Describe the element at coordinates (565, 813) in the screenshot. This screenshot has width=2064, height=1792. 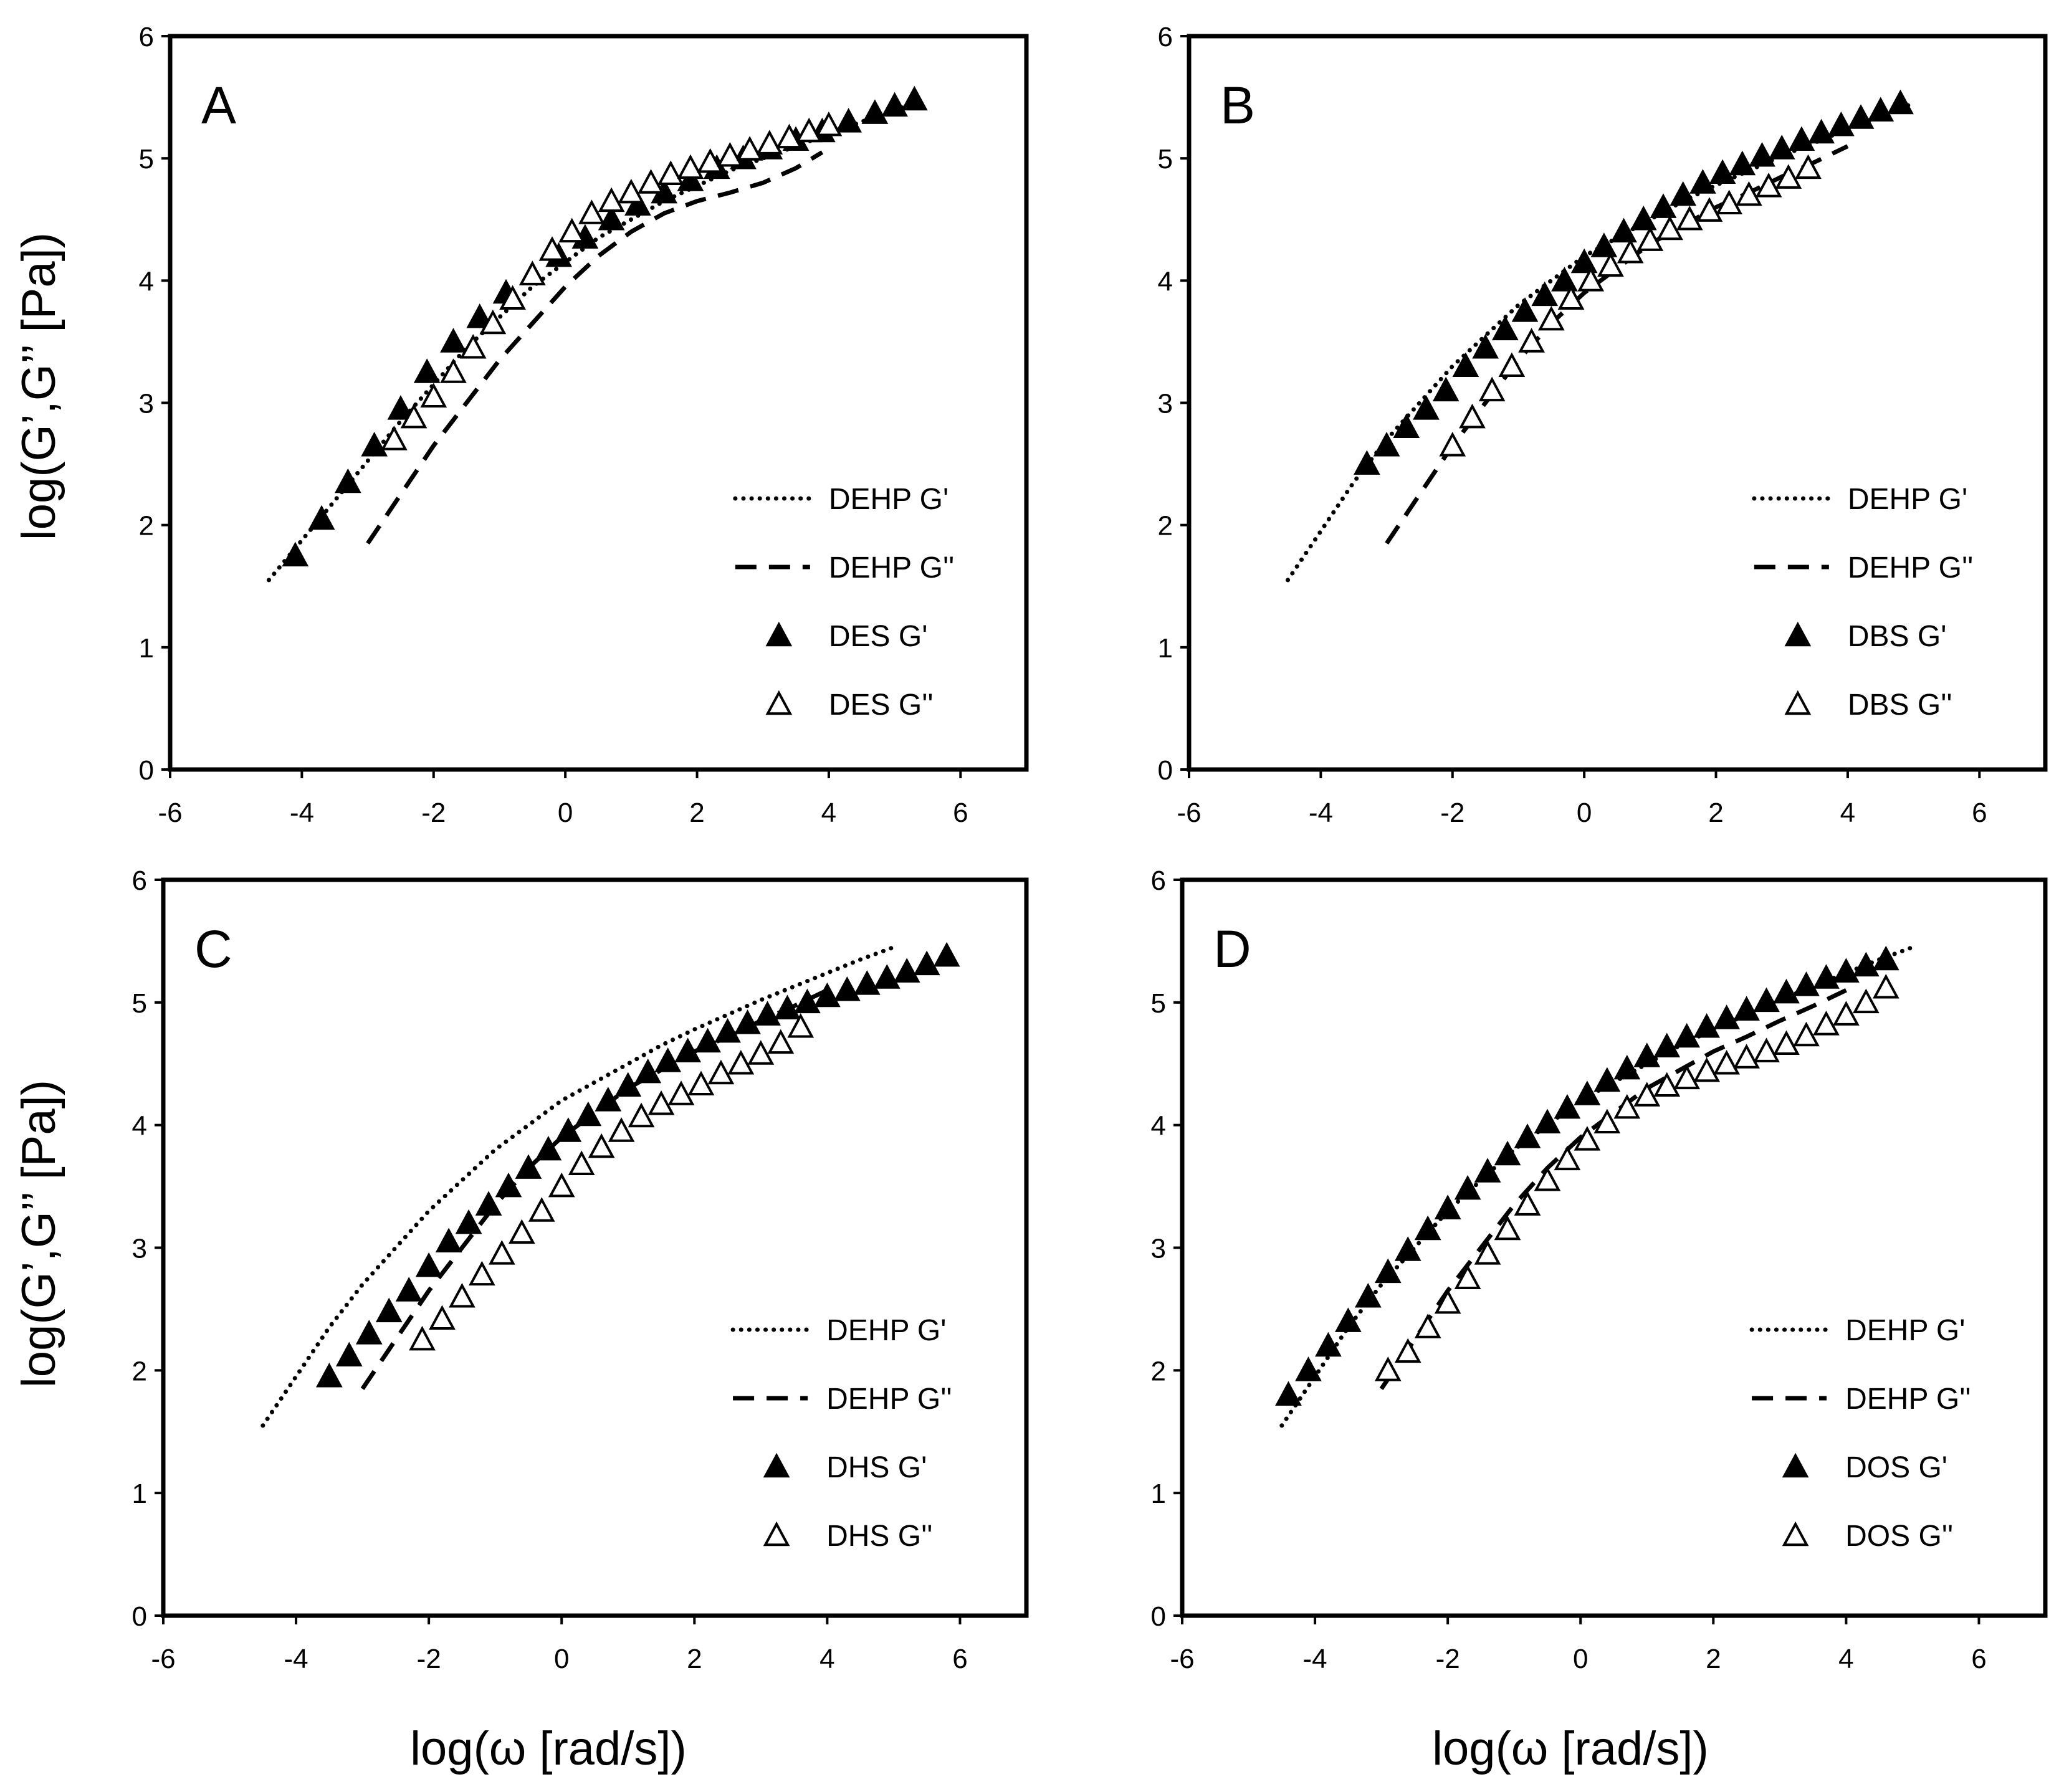
I see `panel-a-x-tick-label: 0` at that location.